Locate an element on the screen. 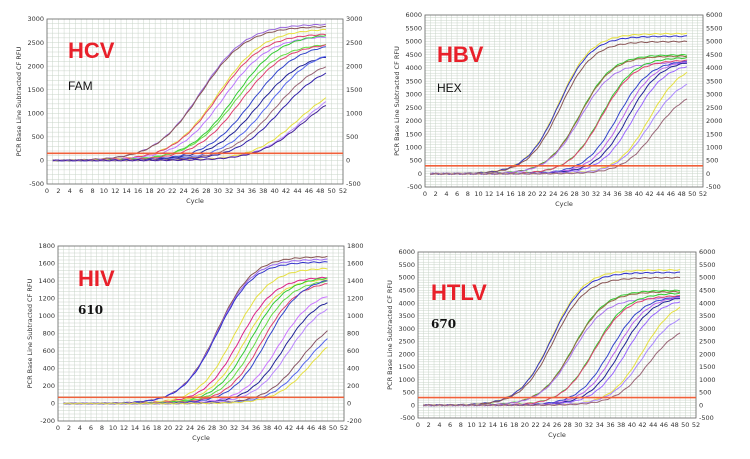 This screenshot has height=459, width=750. x-tick-label: 0 is located at coordinates (425, 194).